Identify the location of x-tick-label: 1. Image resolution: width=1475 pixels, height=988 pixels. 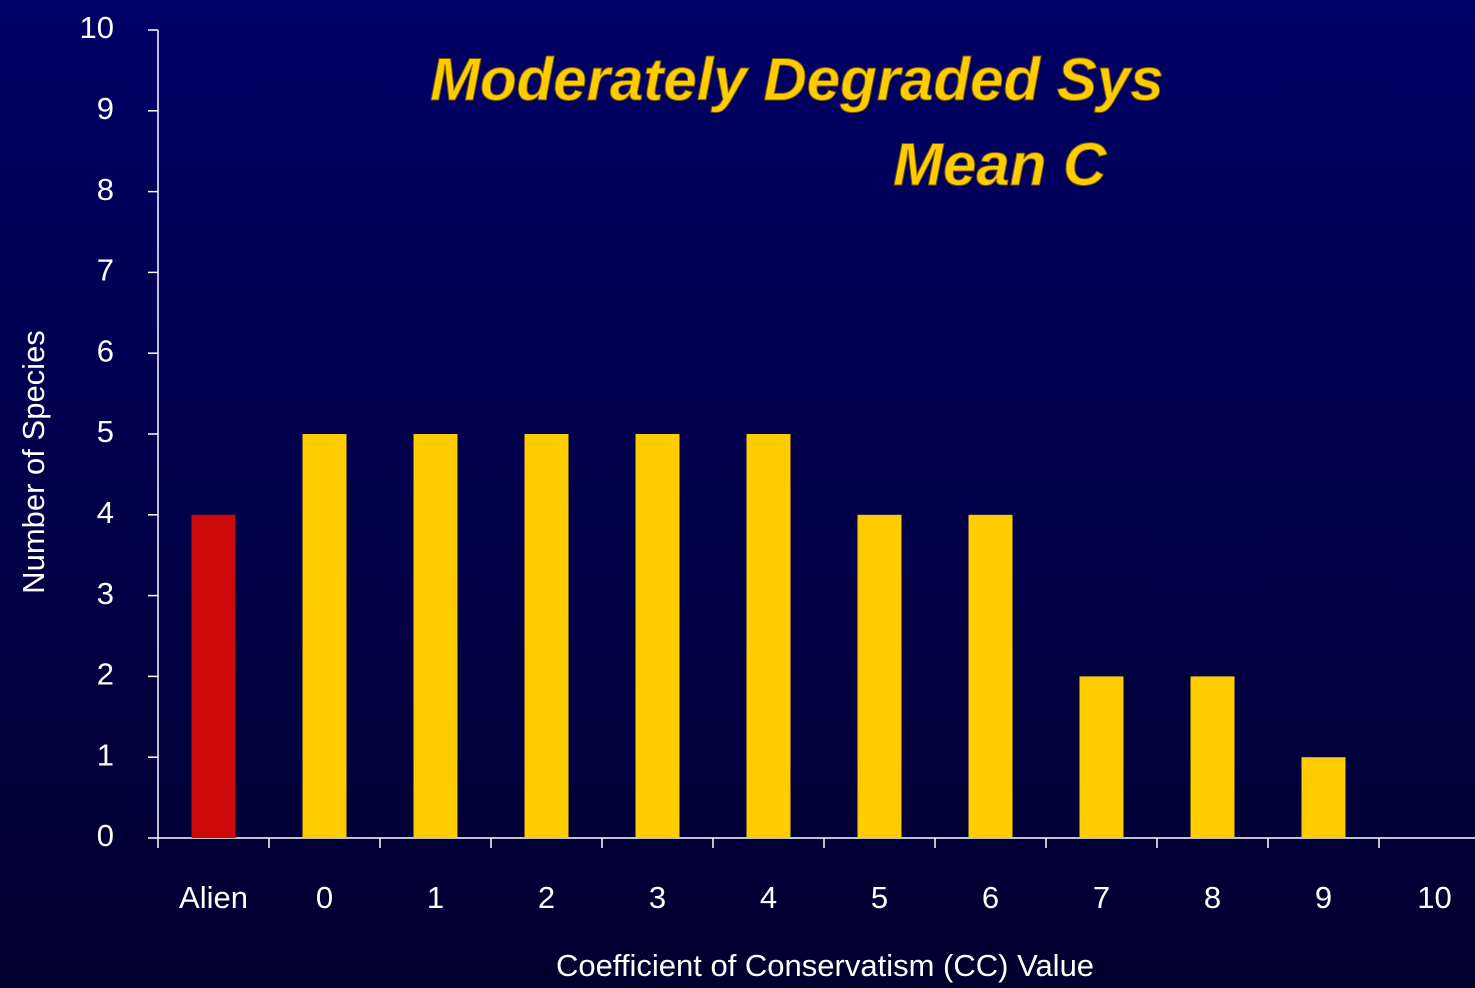
(435, 897).